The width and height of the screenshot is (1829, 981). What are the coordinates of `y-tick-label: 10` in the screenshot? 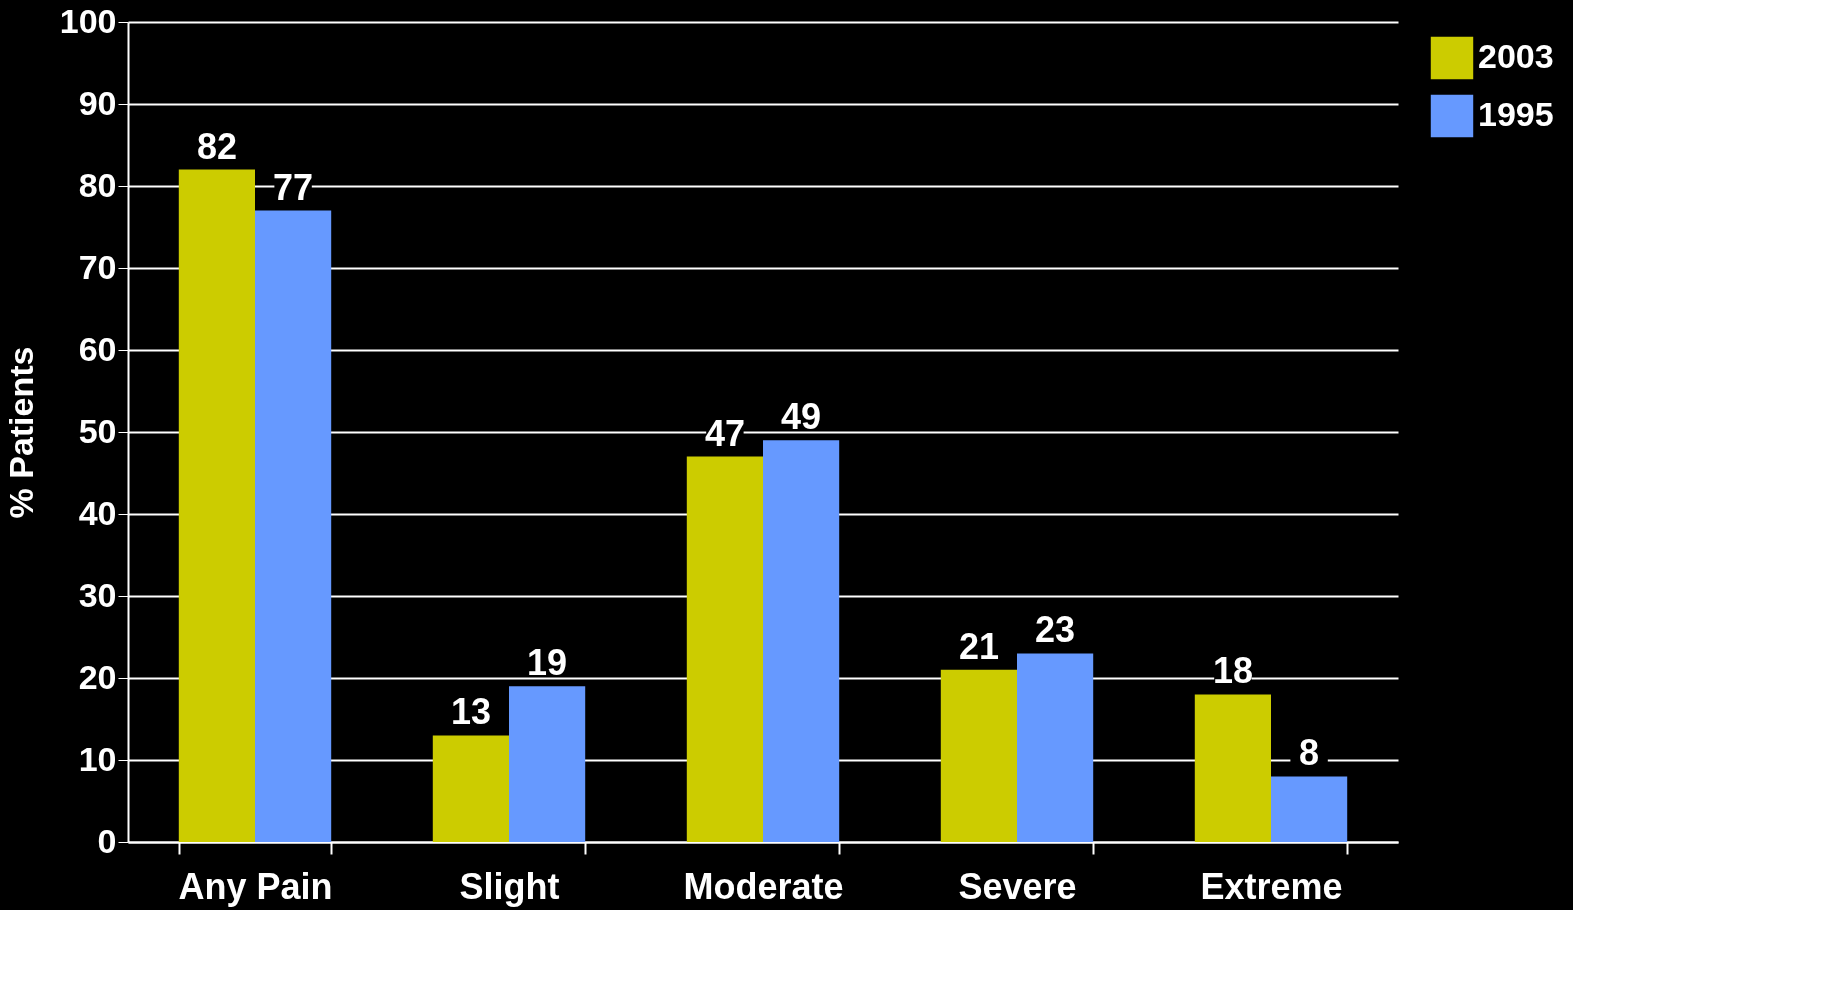 It's located at (97, 758).